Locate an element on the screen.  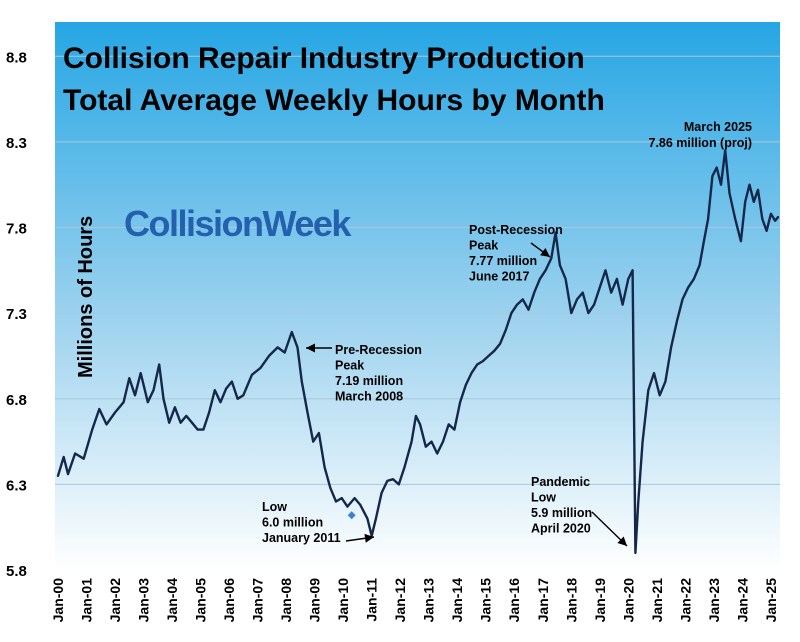
x-tick-label: Jan-01 is located at coordinates (87, 600).